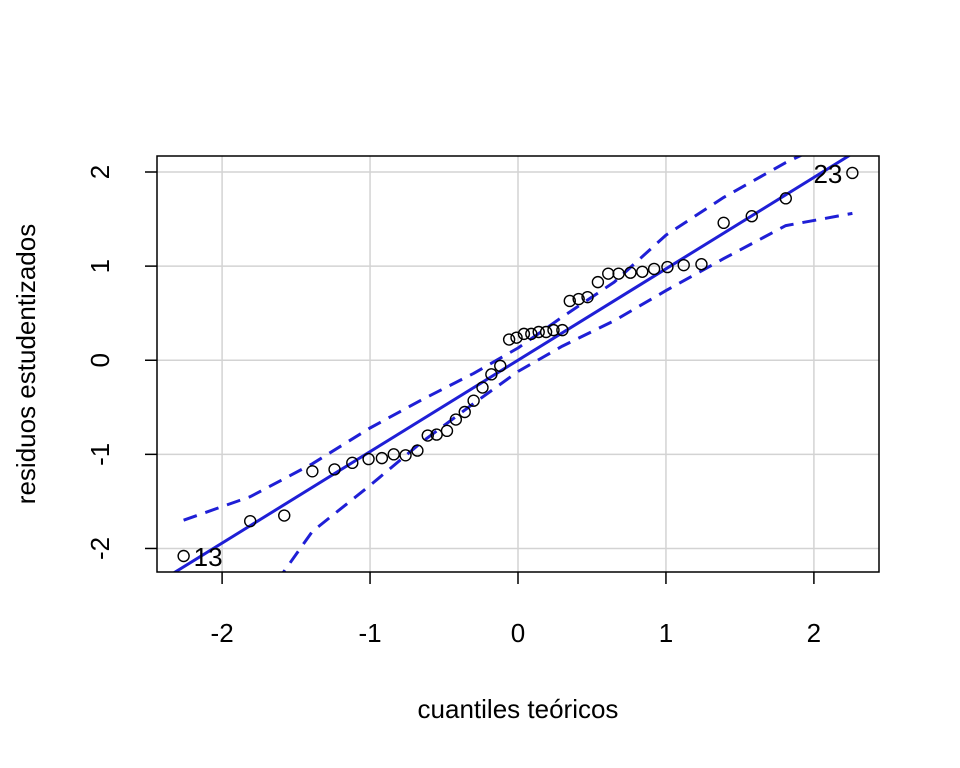 The width and height of the screenshot is (960, 768). What do you see at coordinates (516, 610) in the screenshot?
I see `x-axis: -2 -1 0 1 2` at bounding box center [516, 610].